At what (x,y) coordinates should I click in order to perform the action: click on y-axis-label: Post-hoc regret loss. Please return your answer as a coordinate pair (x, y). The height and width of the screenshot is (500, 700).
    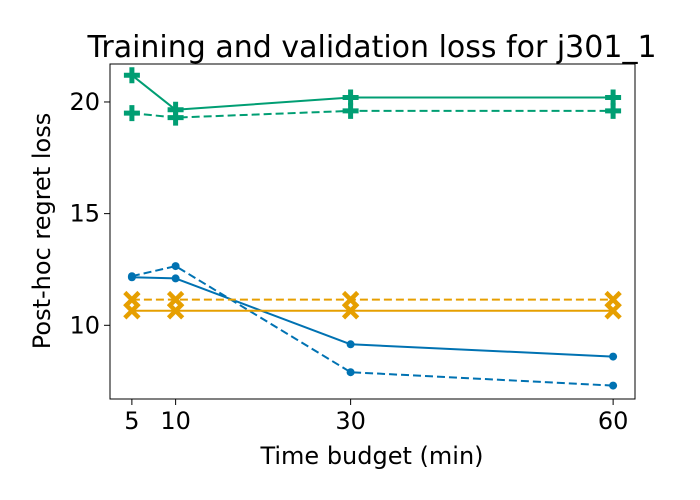
    Looking at the image, I should click on (42, 231).